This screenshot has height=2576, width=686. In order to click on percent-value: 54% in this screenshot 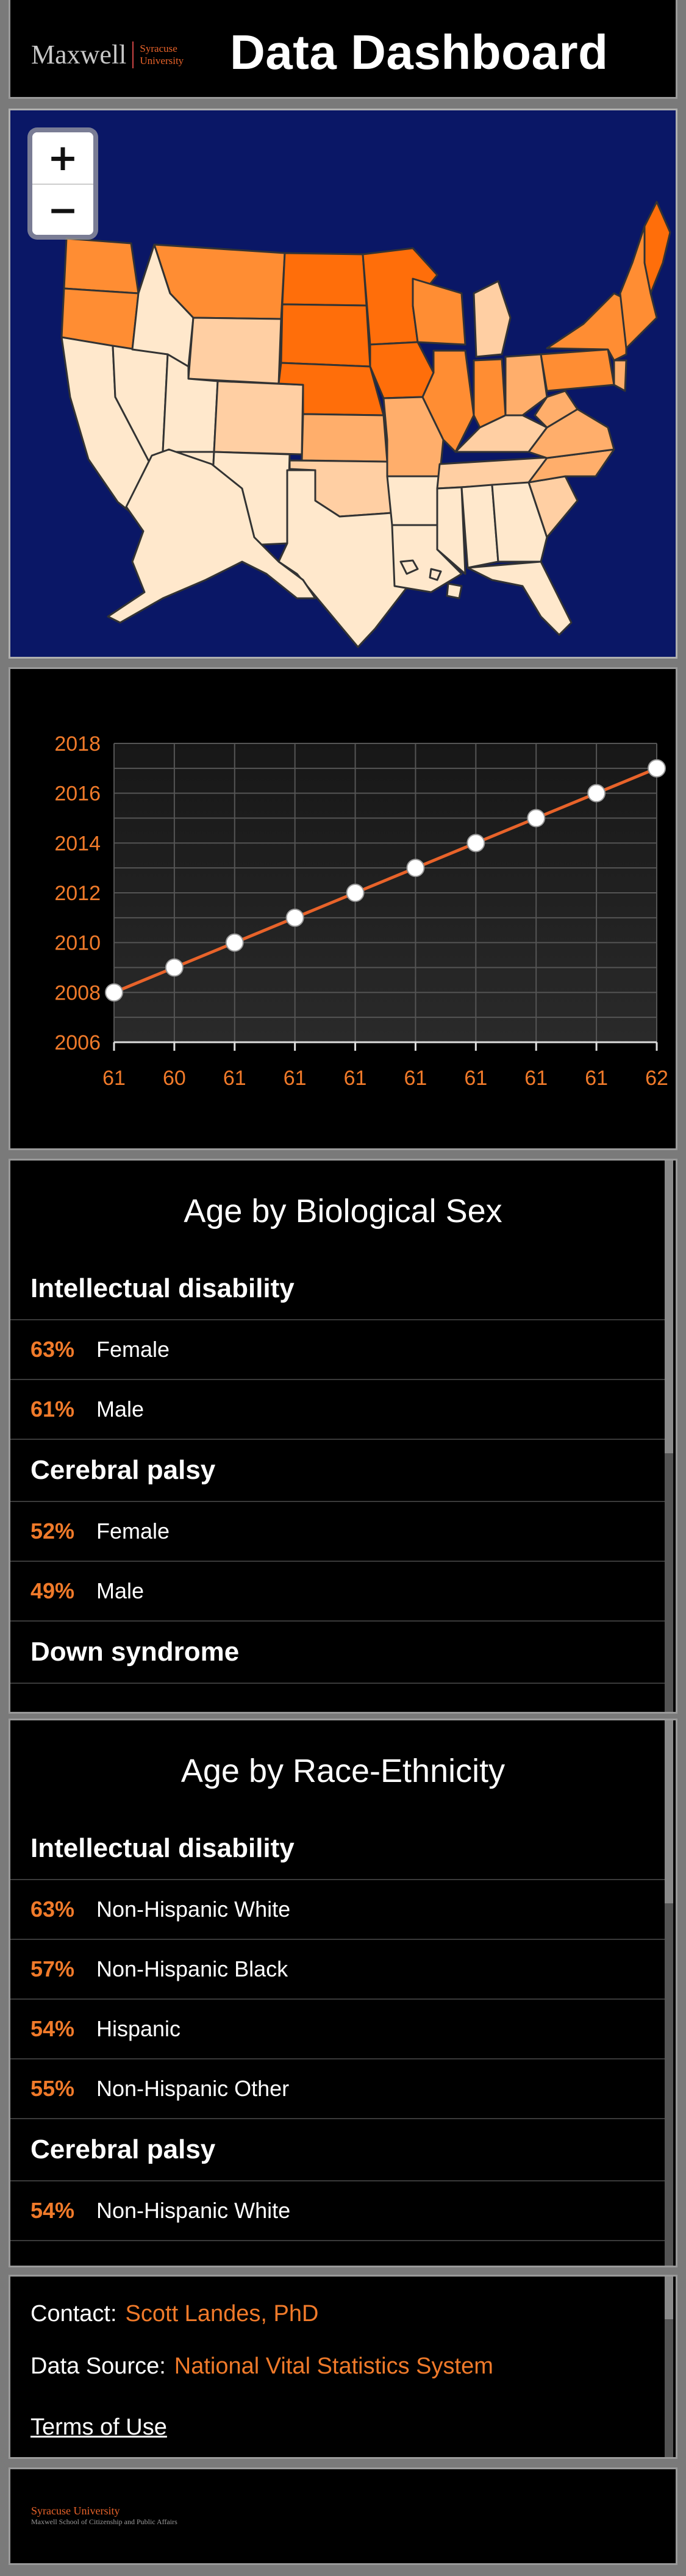, I will do `click(52, 2028)`.